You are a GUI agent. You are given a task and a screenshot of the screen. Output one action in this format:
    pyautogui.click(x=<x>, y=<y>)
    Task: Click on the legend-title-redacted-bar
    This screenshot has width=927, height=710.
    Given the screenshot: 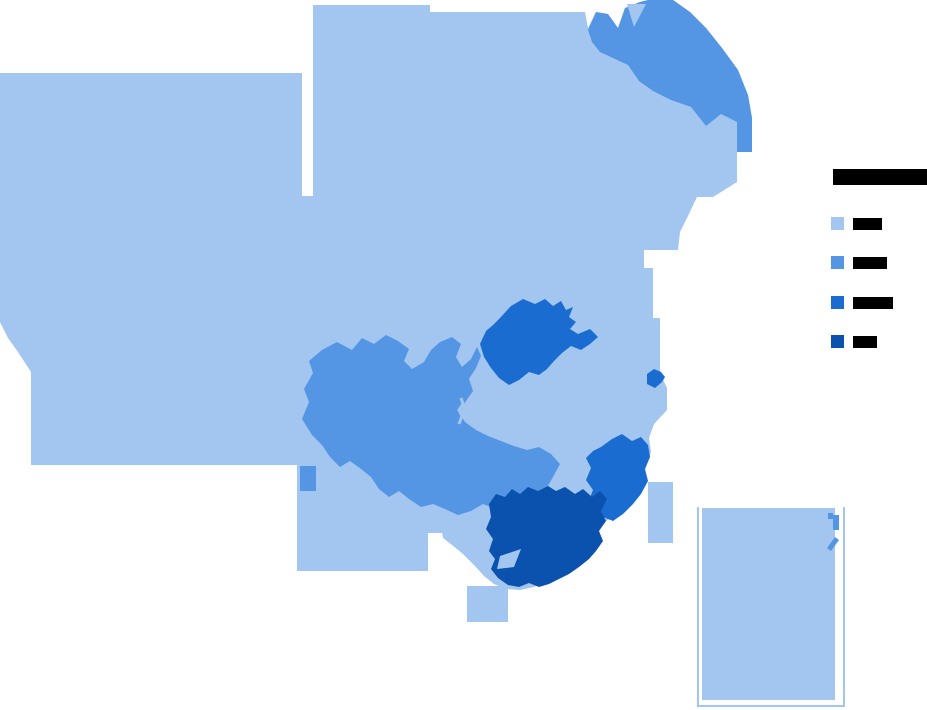 What is the action you would take?
    pyautogui.click(x=880, y=177)
    